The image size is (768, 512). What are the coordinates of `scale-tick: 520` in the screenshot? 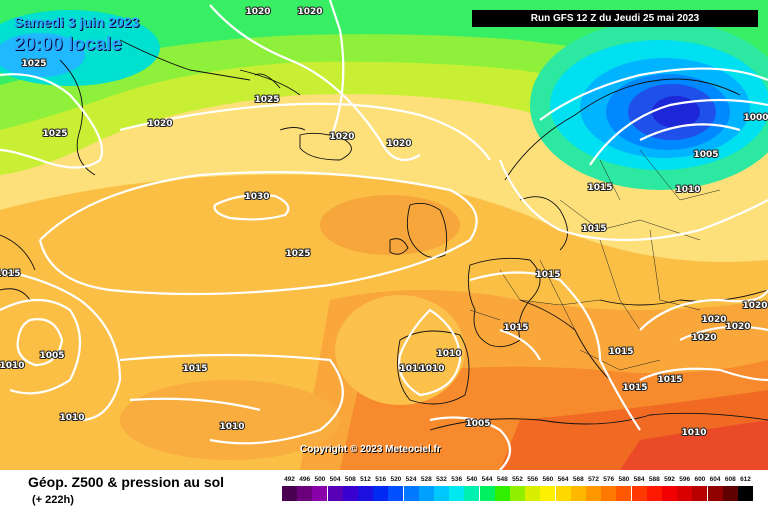 It's located at (396, 479).